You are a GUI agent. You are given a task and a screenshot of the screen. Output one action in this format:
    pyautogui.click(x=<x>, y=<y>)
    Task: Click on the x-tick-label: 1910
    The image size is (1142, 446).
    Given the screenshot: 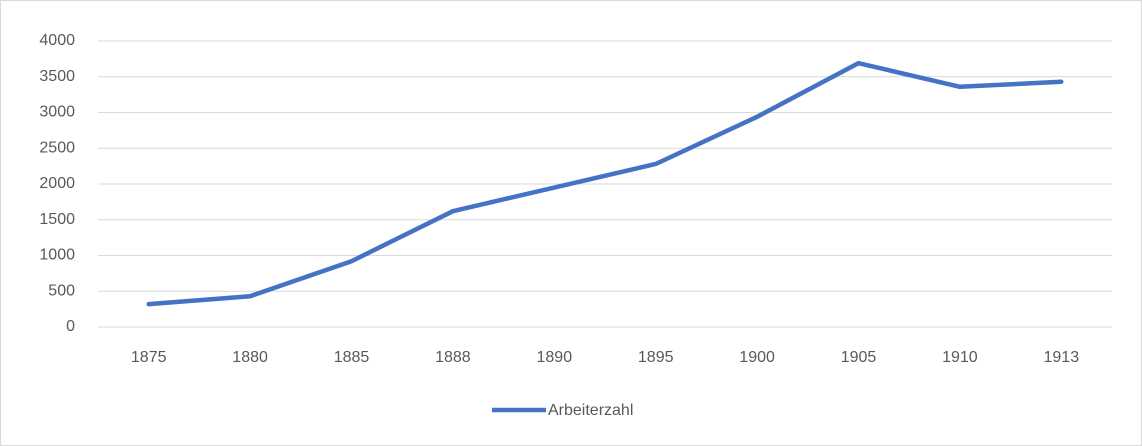 What is the action you would take?
    pyautogui.click(x=960, y=357)
    